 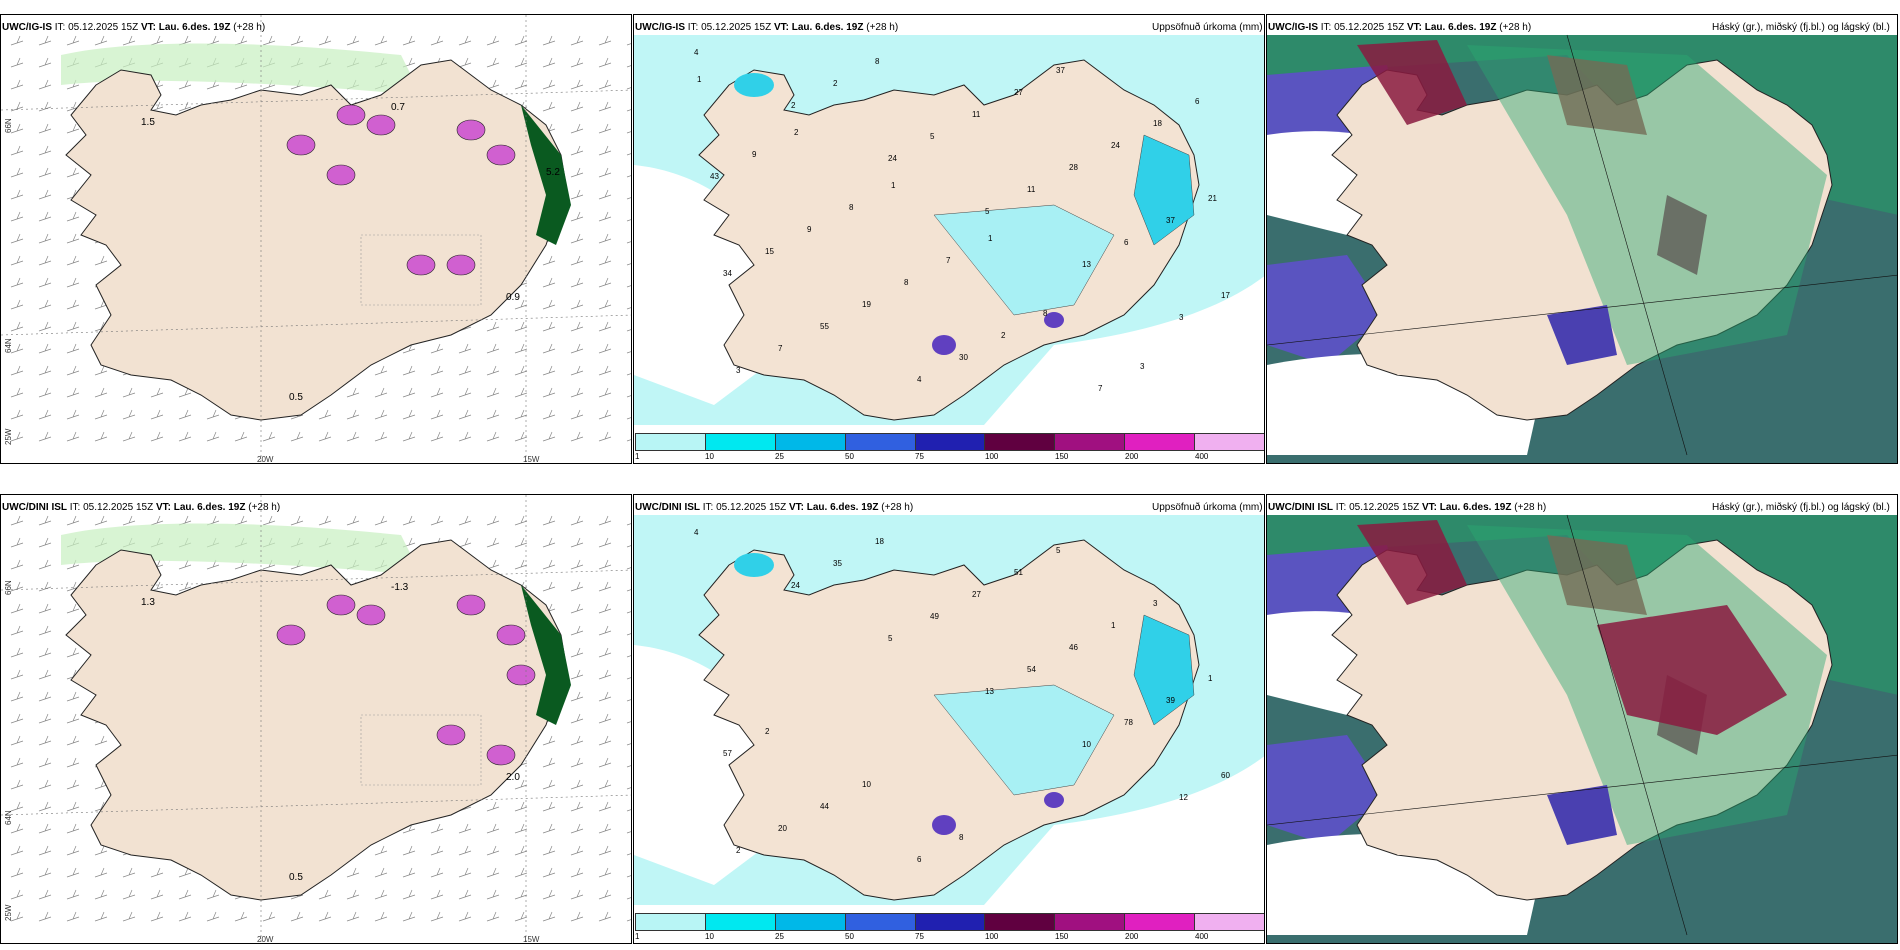 I want to click on lon-label: 15W, so click(x=531, y=939).